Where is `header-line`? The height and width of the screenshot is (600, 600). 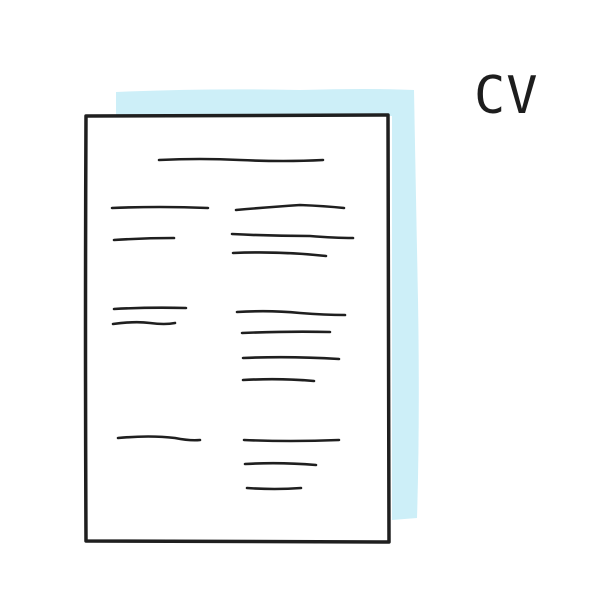
header-line is located at coordinates (241, 160).